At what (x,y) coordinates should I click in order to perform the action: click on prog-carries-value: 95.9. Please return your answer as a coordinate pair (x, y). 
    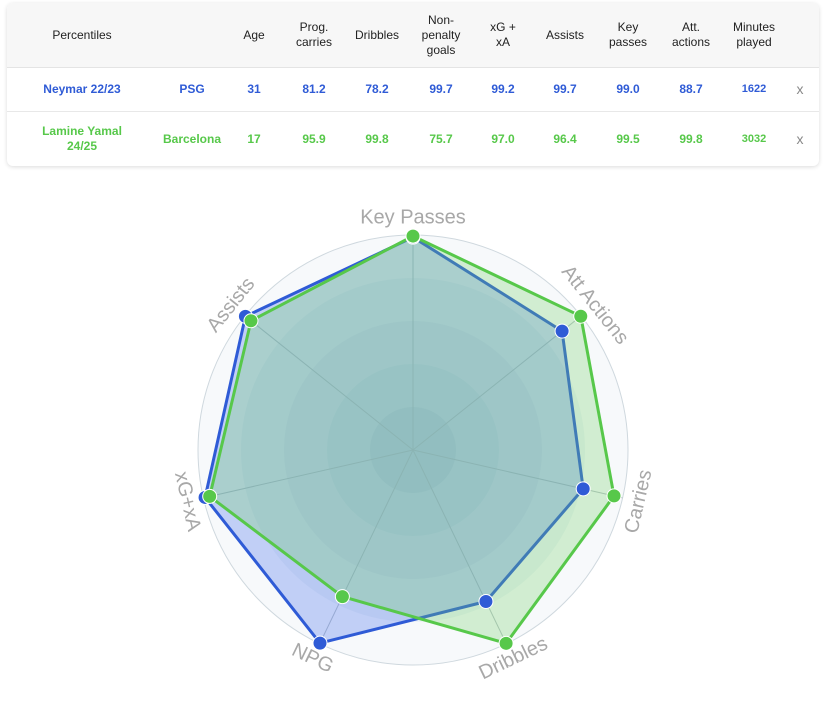
    Looking at the image, I should click on (314, 138).